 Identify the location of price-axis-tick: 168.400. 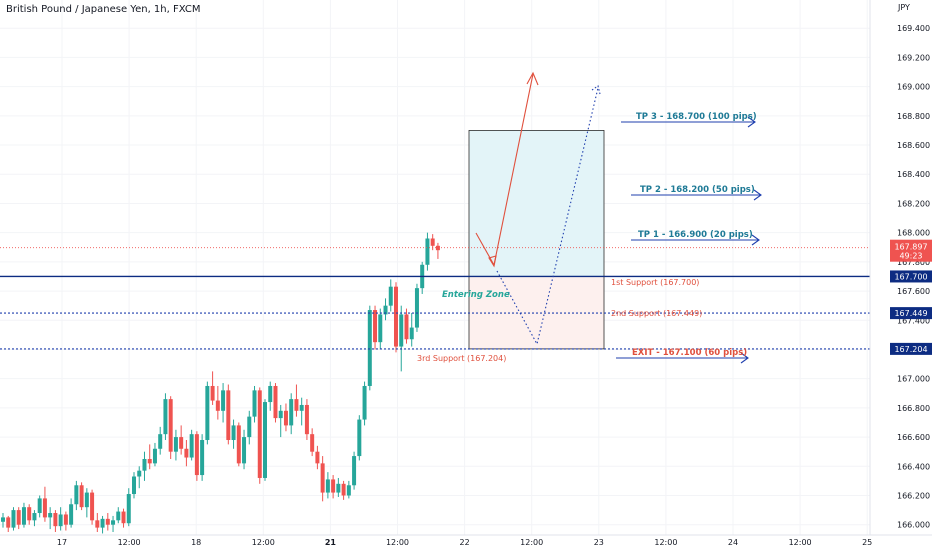
(913, 174).